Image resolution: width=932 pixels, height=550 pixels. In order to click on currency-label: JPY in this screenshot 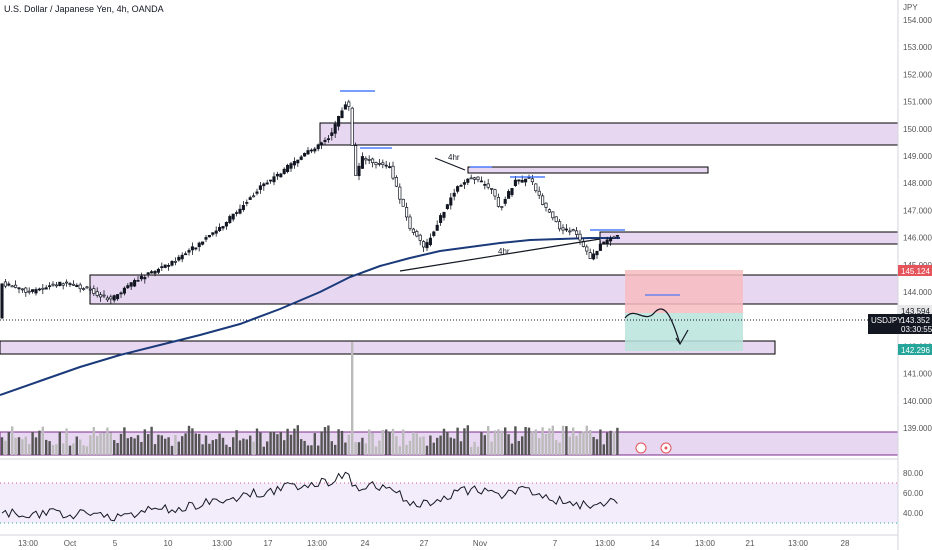, I will do `click(910, 7)`.